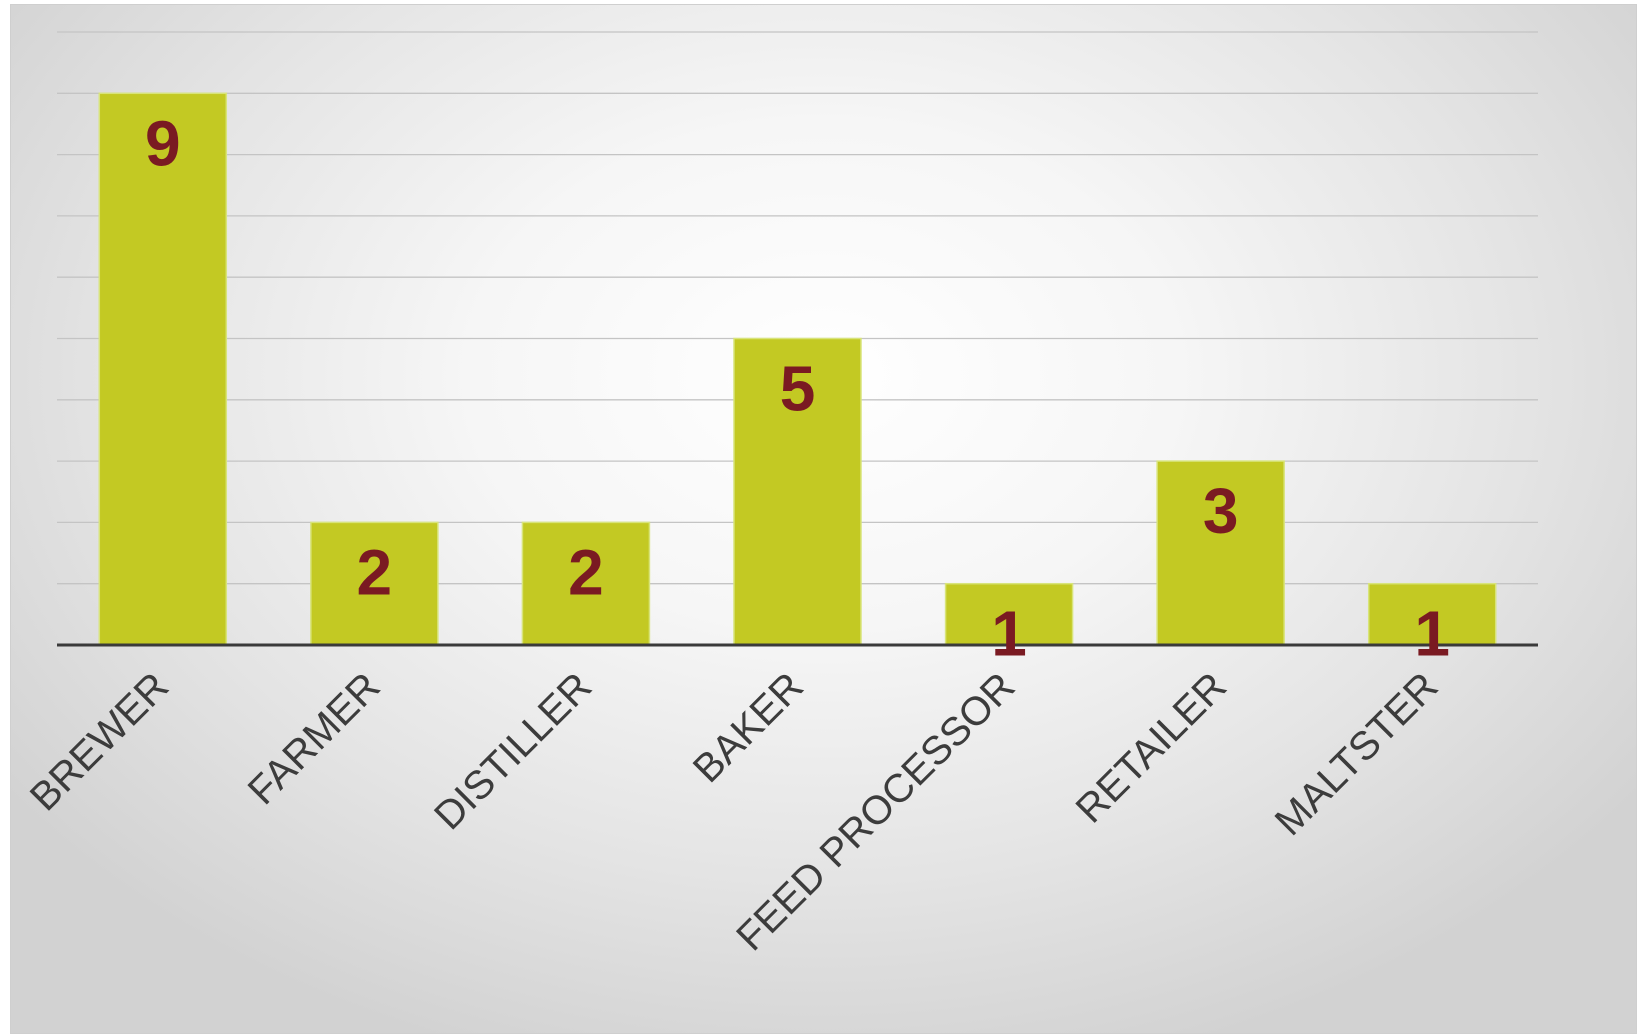  What do you see at coordinates (513, 751) in the screenshot?
I see `x-tick-label: DISTILLER` at bounding box center [513, 751].